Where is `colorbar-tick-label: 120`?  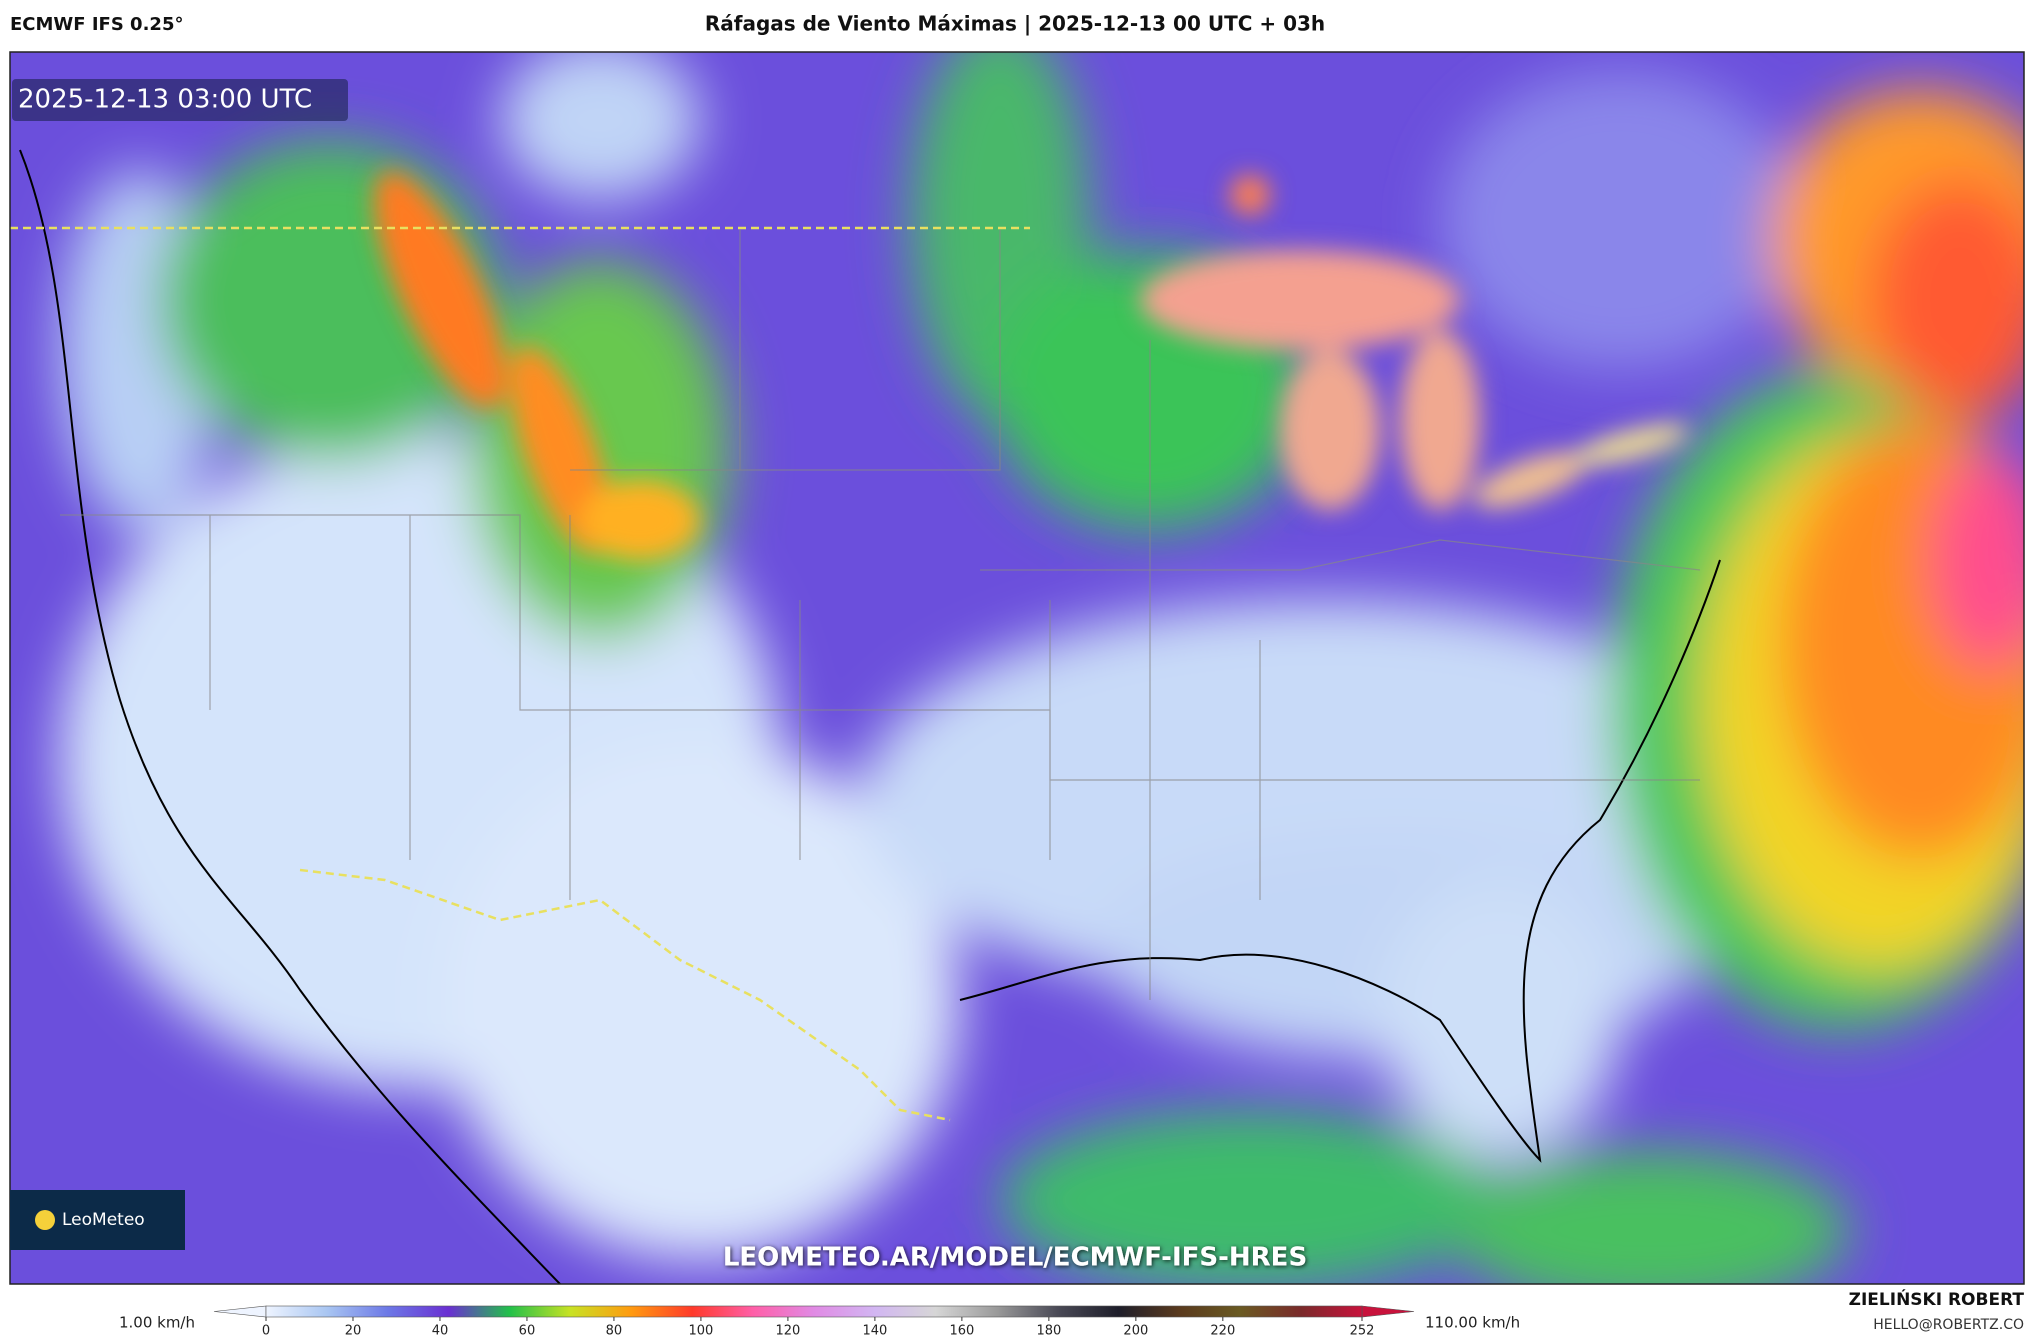 colorbar-tick-label: 120 is located at coordinates (787, 1331).